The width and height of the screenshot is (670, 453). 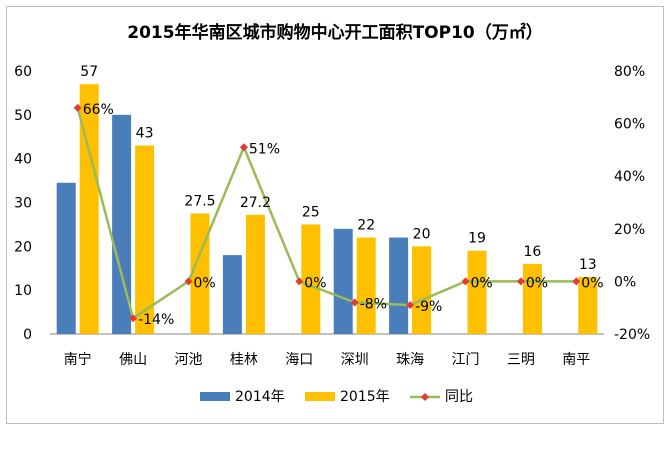 I want to click on y-left-tick-label: 30, so click(x=23, y=204).